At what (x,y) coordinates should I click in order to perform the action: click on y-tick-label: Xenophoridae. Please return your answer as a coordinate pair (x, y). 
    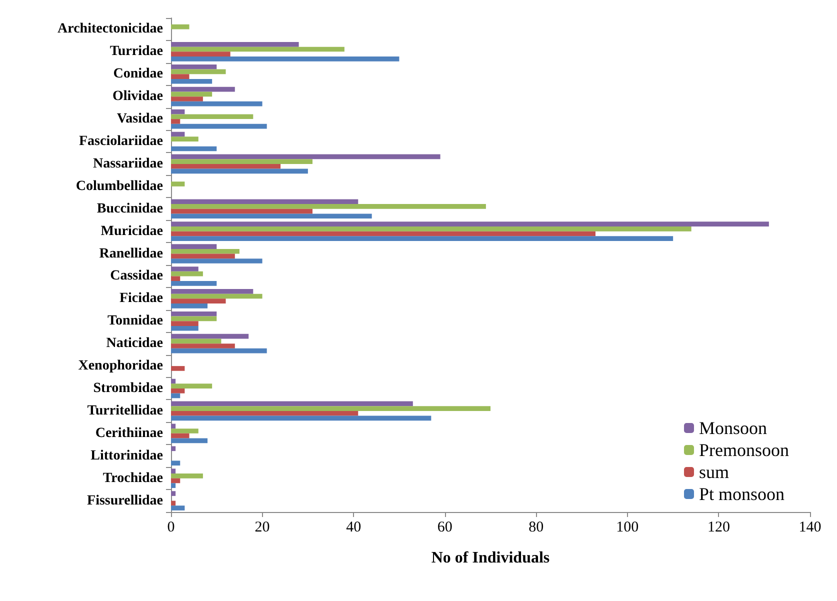
    Looking at the image, I should click on (120, 366).